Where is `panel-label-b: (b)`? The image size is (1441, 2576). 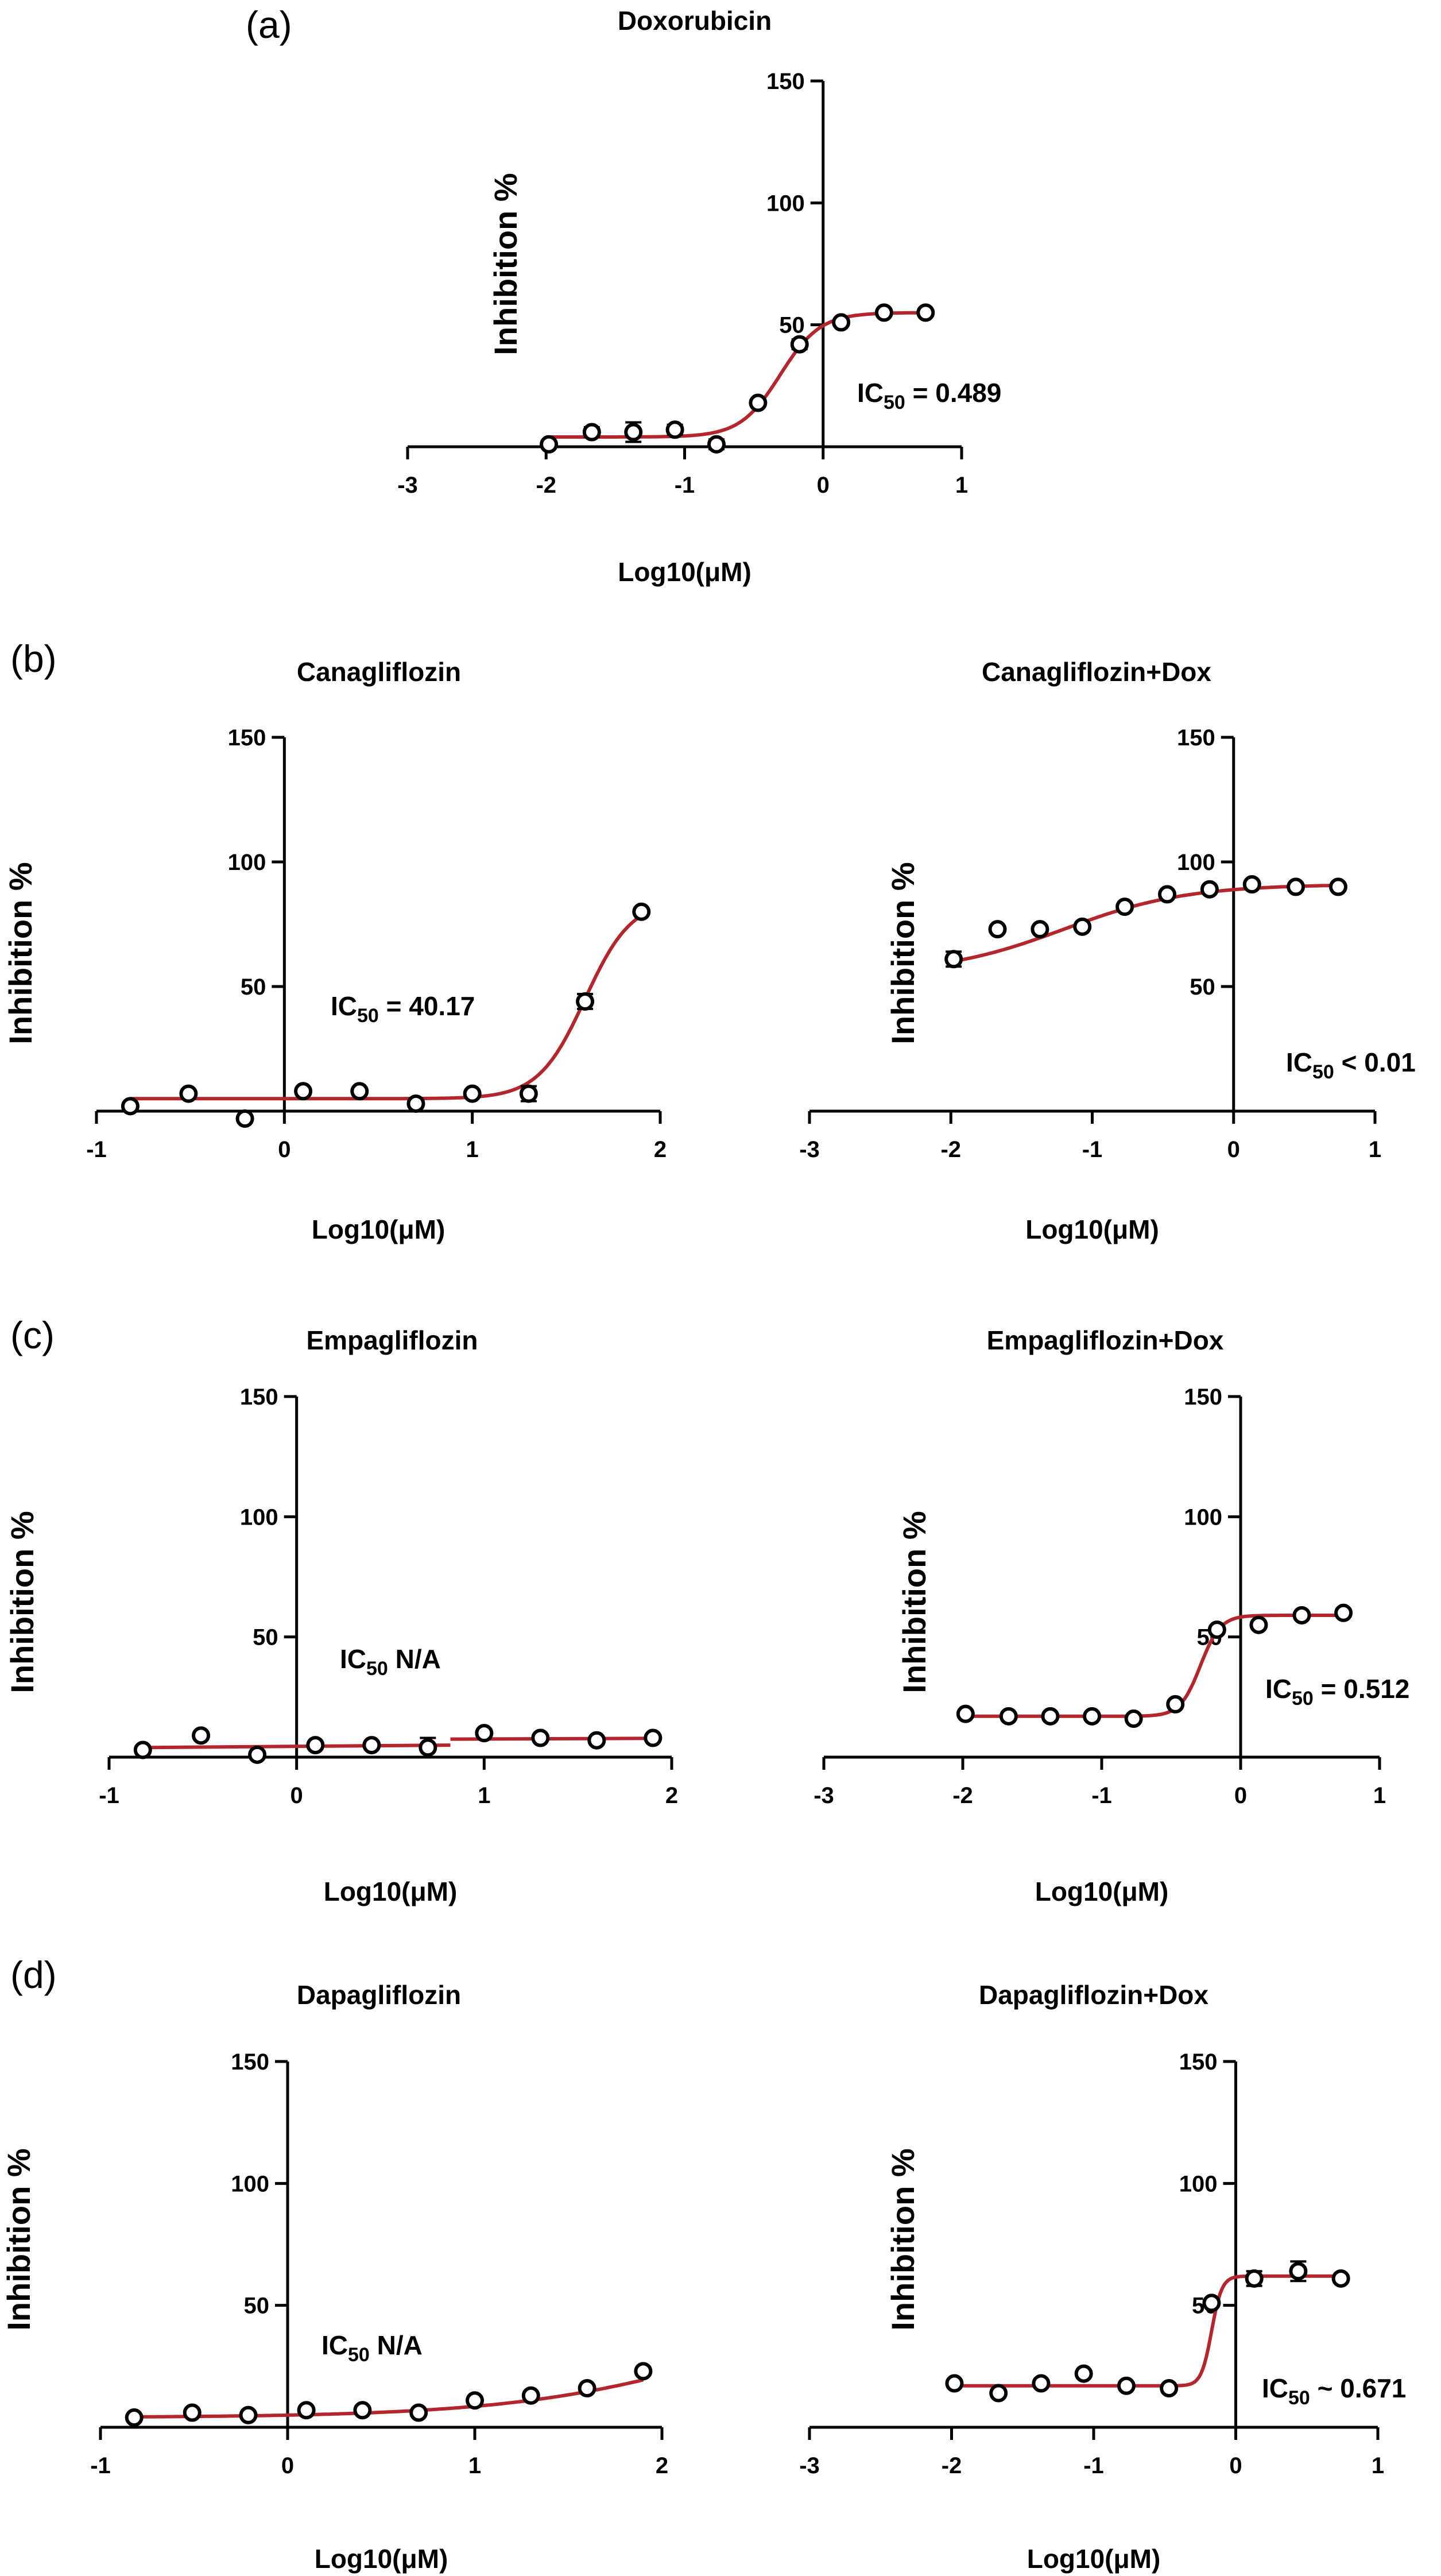 panel-label-b: (b) is located at coordinates (33, 658).